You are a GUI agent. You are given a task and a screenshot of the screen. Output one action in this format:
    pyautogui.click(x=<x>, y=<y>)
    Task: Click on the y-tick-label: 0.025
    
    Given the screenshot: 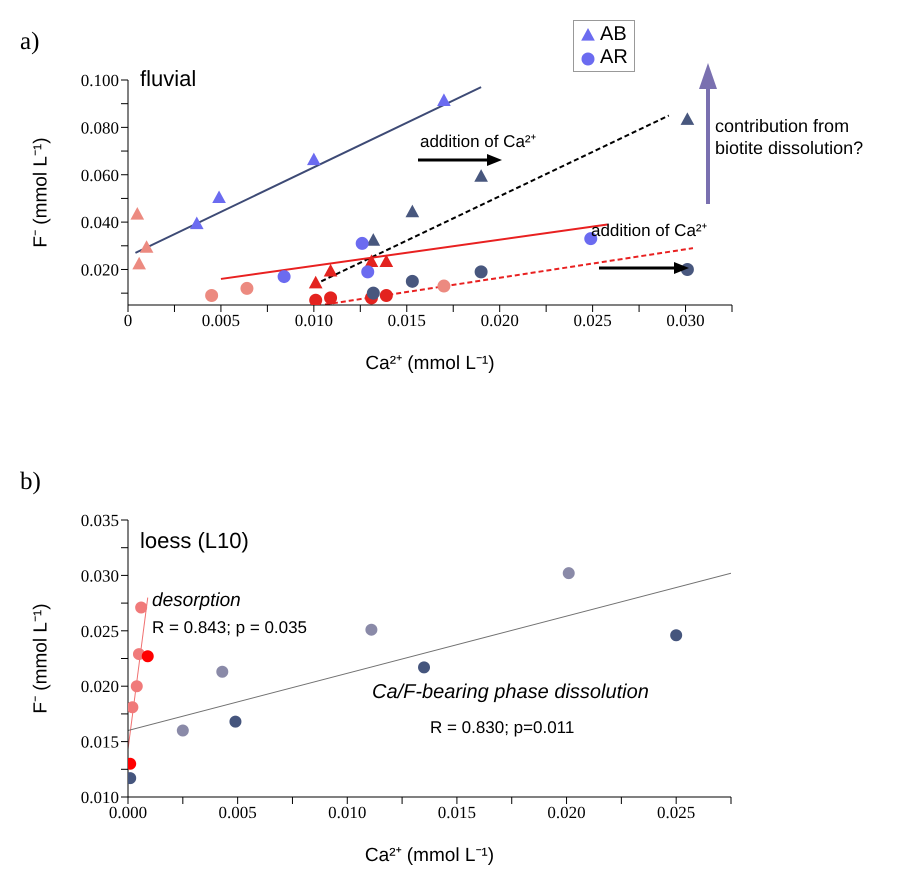 What is the action you would take?
    pyautogui.click(x=99, y=631)
    